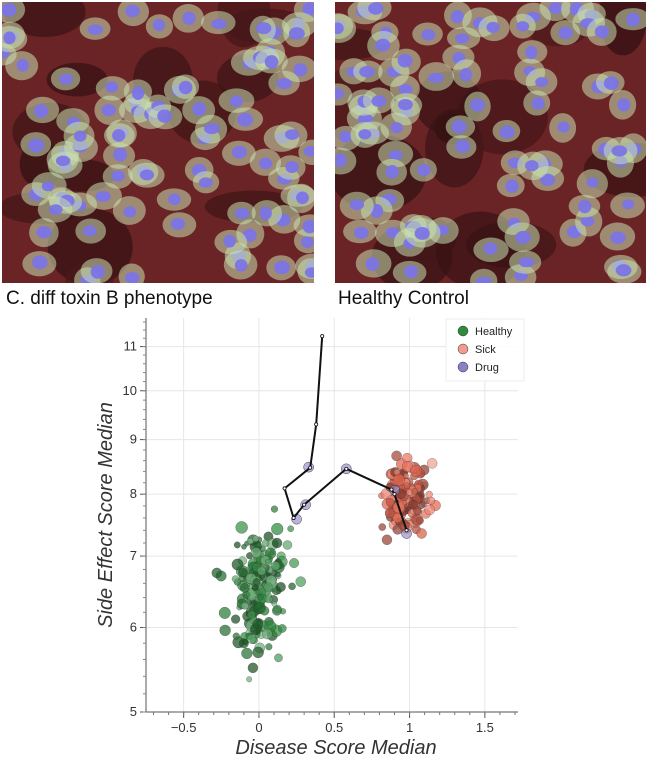 The image size is (648, 771). What do you see at coordinates (90, 245) in the screenshot?
I see `dark-region` at bounding box center [90, 245].